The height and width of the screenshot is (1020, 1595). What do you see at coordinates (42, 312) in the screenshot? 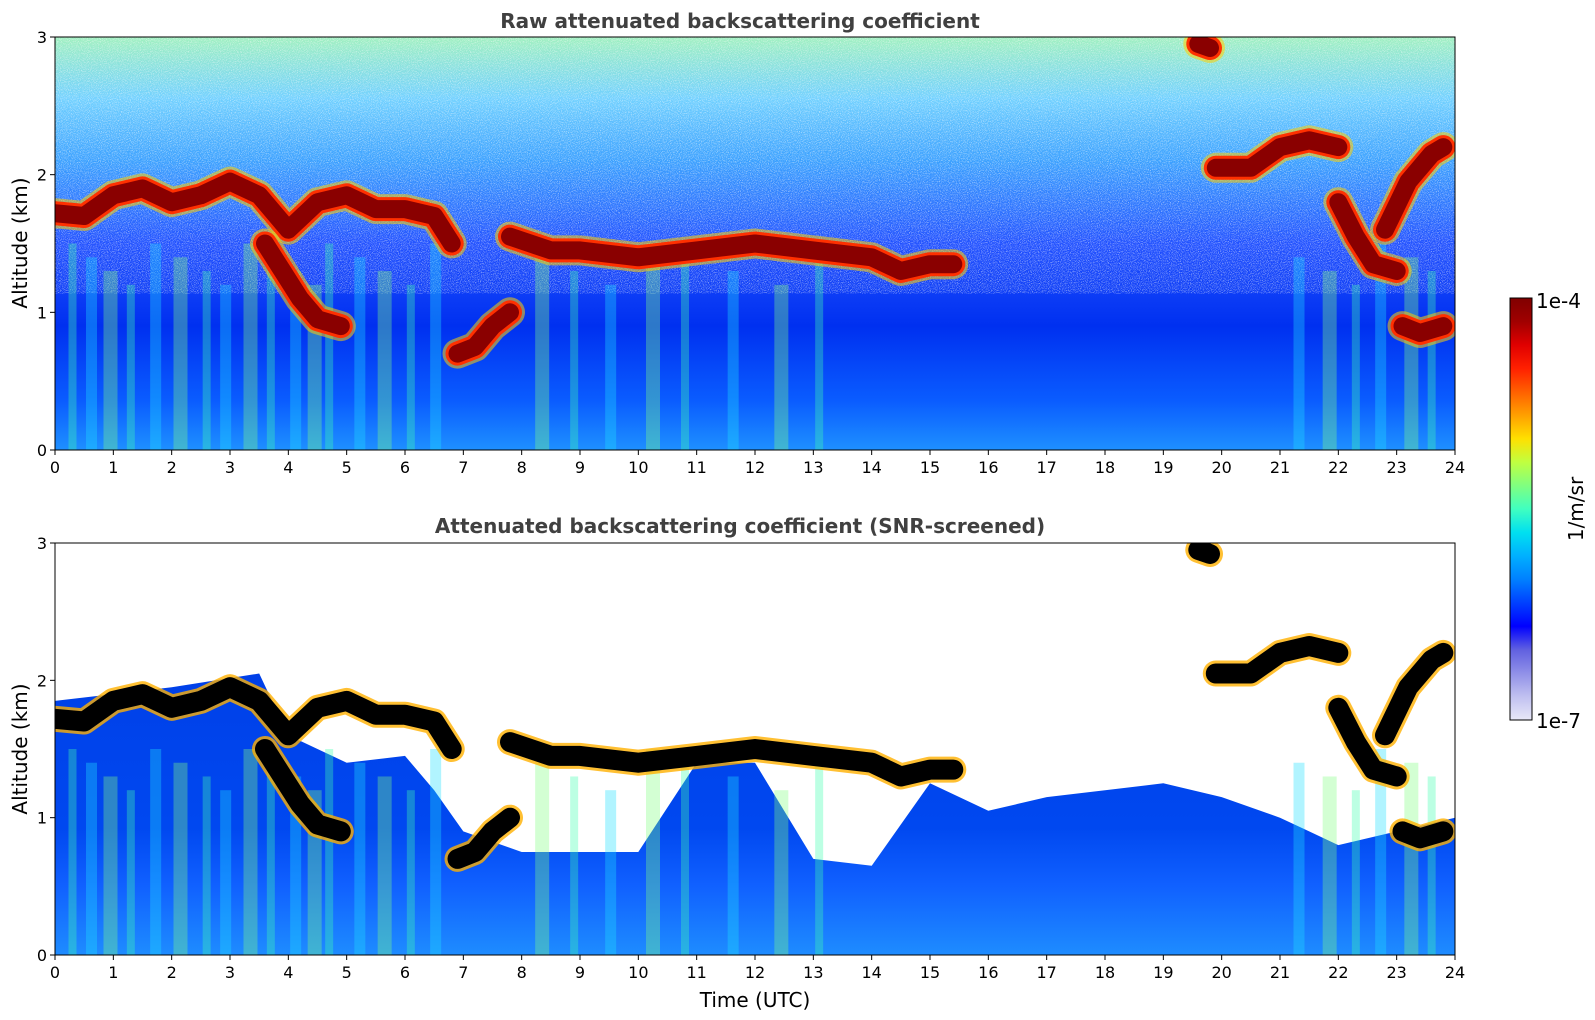
I see `y-tick-label: 1` at bounding box center [42, 312].